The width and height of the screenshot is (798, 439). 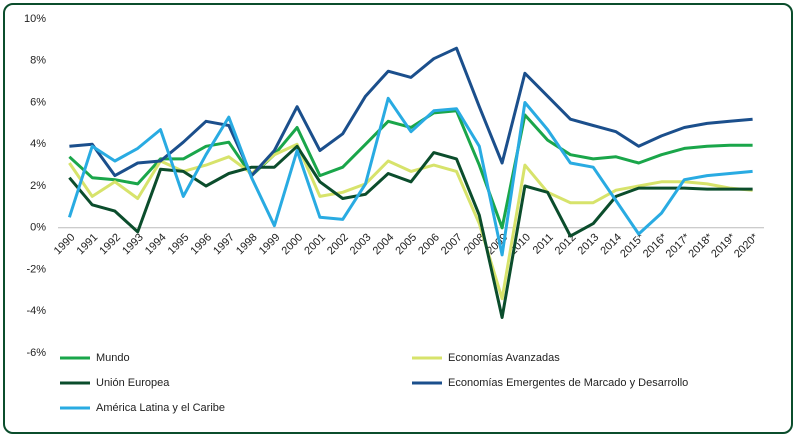 I want to click on x-tick-label: 1990, so click(x=65, y=244).